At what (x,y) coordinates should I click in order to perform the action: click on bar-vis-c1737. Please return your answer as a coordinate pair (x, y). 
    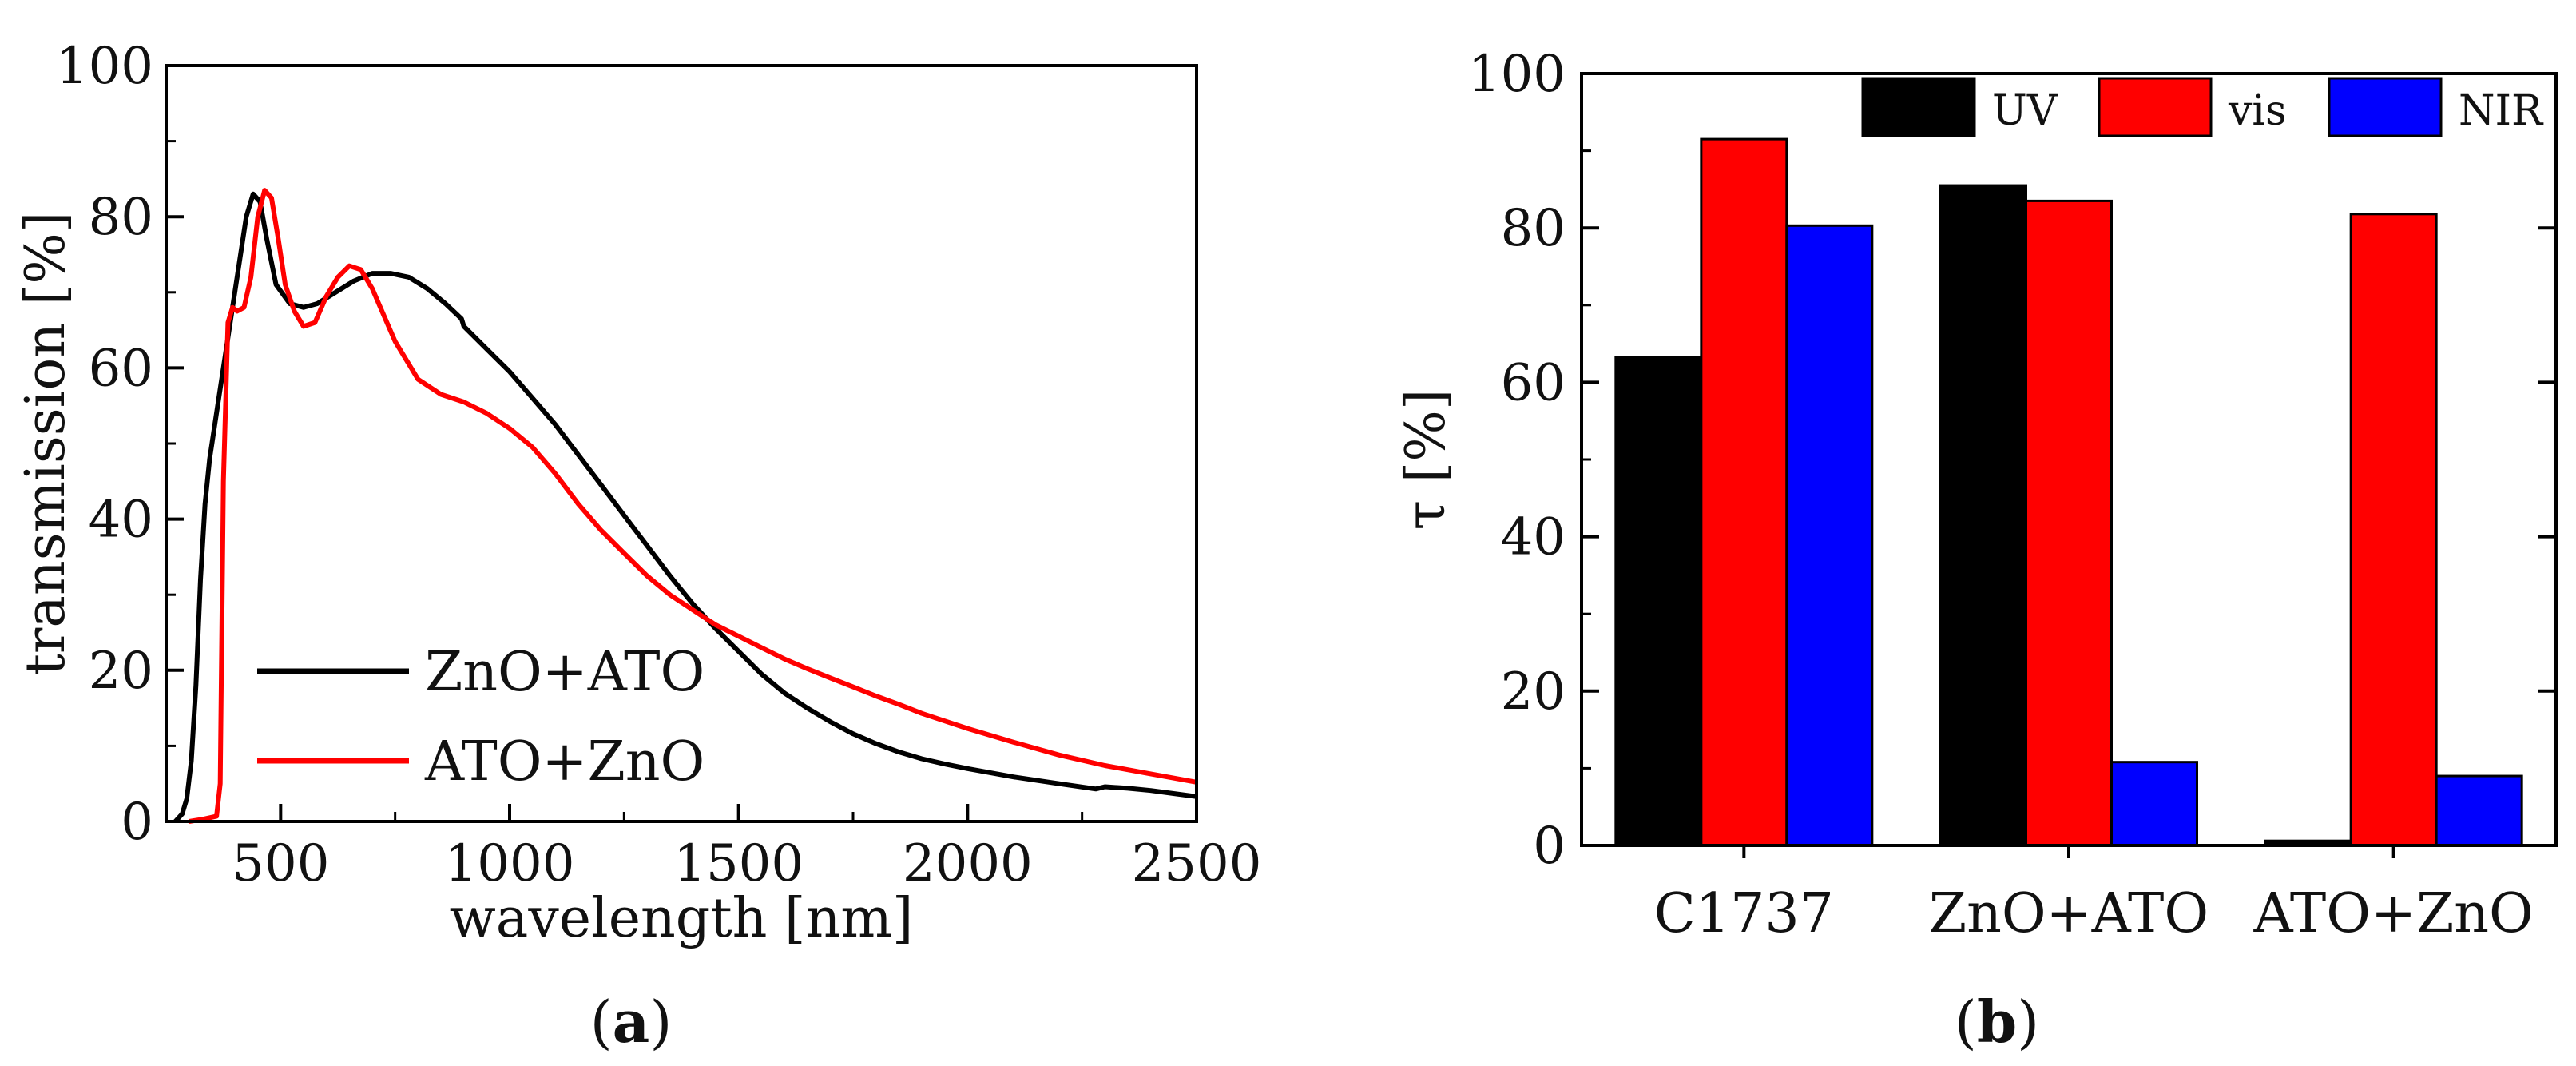
    Looking at the image, I should click on (1744, 492).